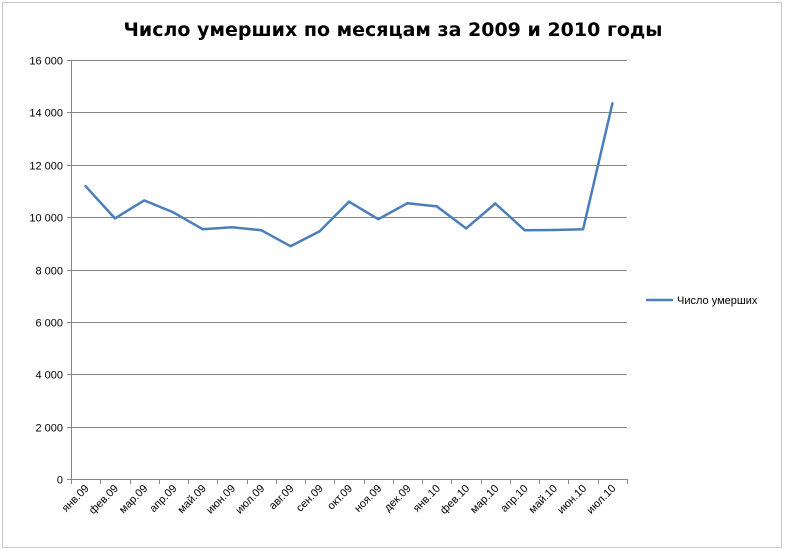 The width and height of the screenshot is (786, 556). I want to click on x-tick-label: окт.09, so click(340, 498).